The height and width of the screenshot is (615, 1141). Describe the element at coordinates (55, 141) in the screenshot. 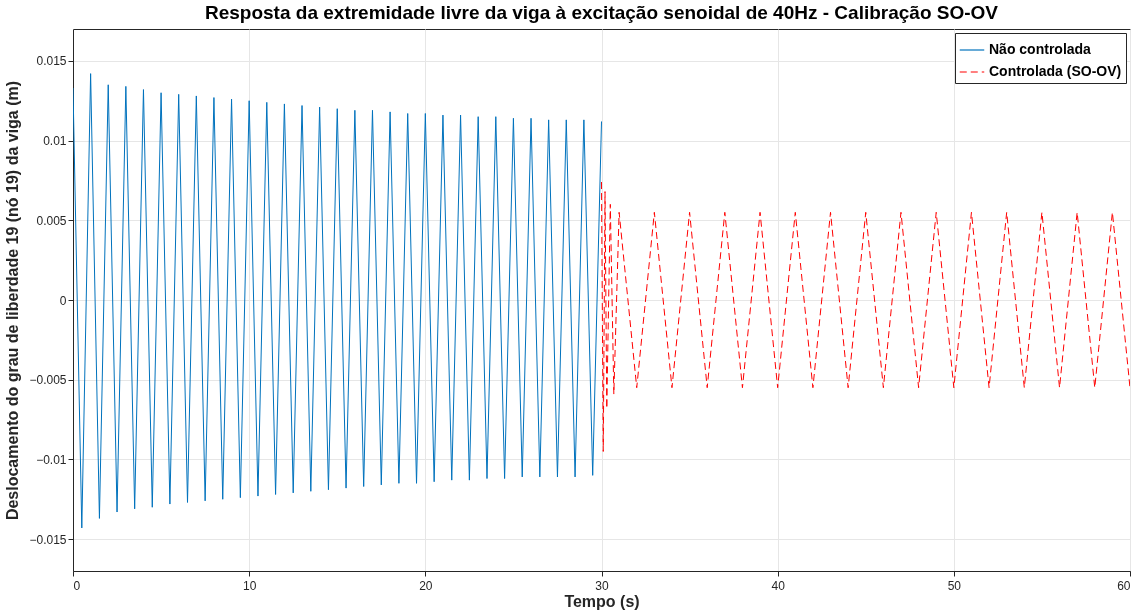

I see `y-tick-label: 0.01` at that location.